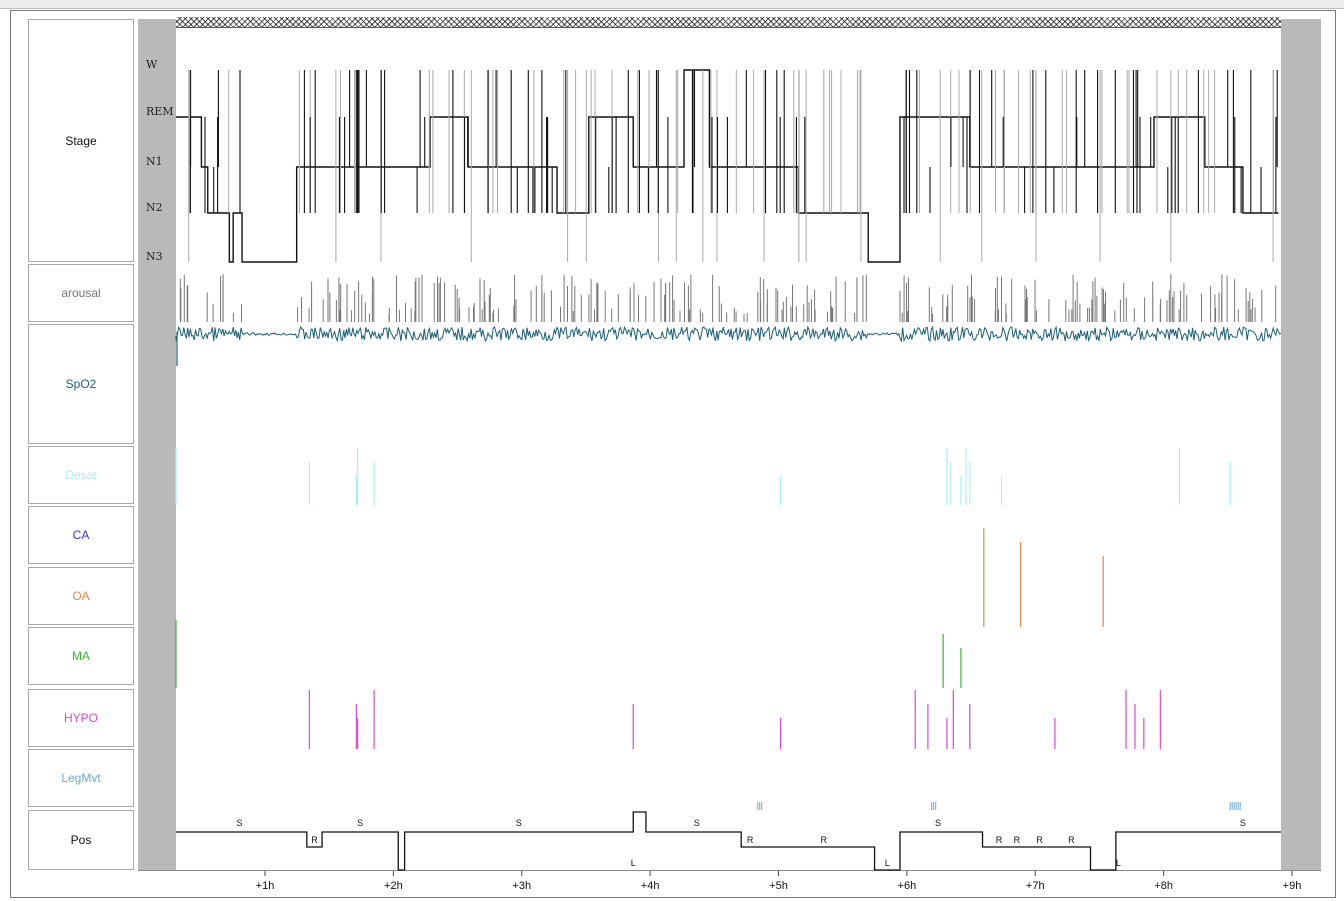  What do you see at coordinates (81, 293) in the screenshot?
I see `track-label-arousal: arousal` at bounding box center [81, 293].